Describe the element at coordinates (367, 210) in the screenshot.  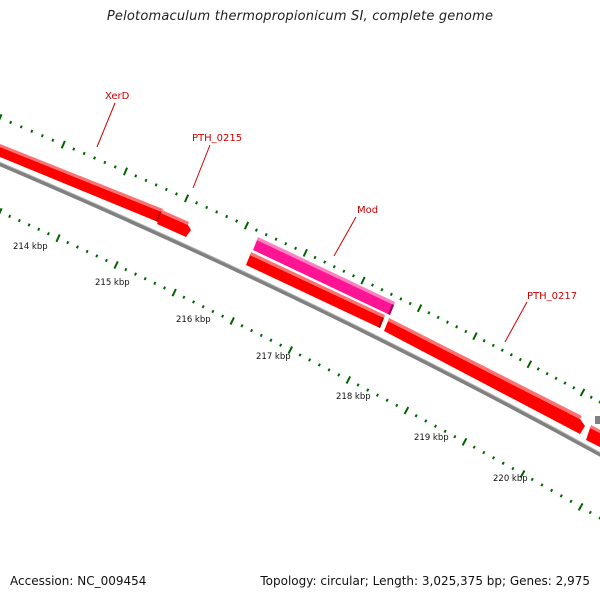
I see `gene-label-mod: Mod` at that location.